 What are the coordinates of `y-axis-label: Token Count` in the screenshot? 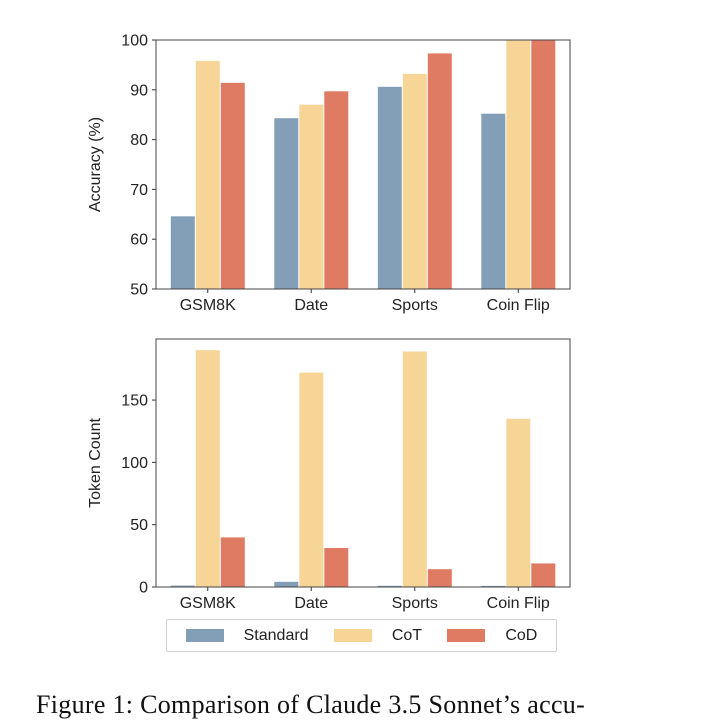 It's located at (95, 463).